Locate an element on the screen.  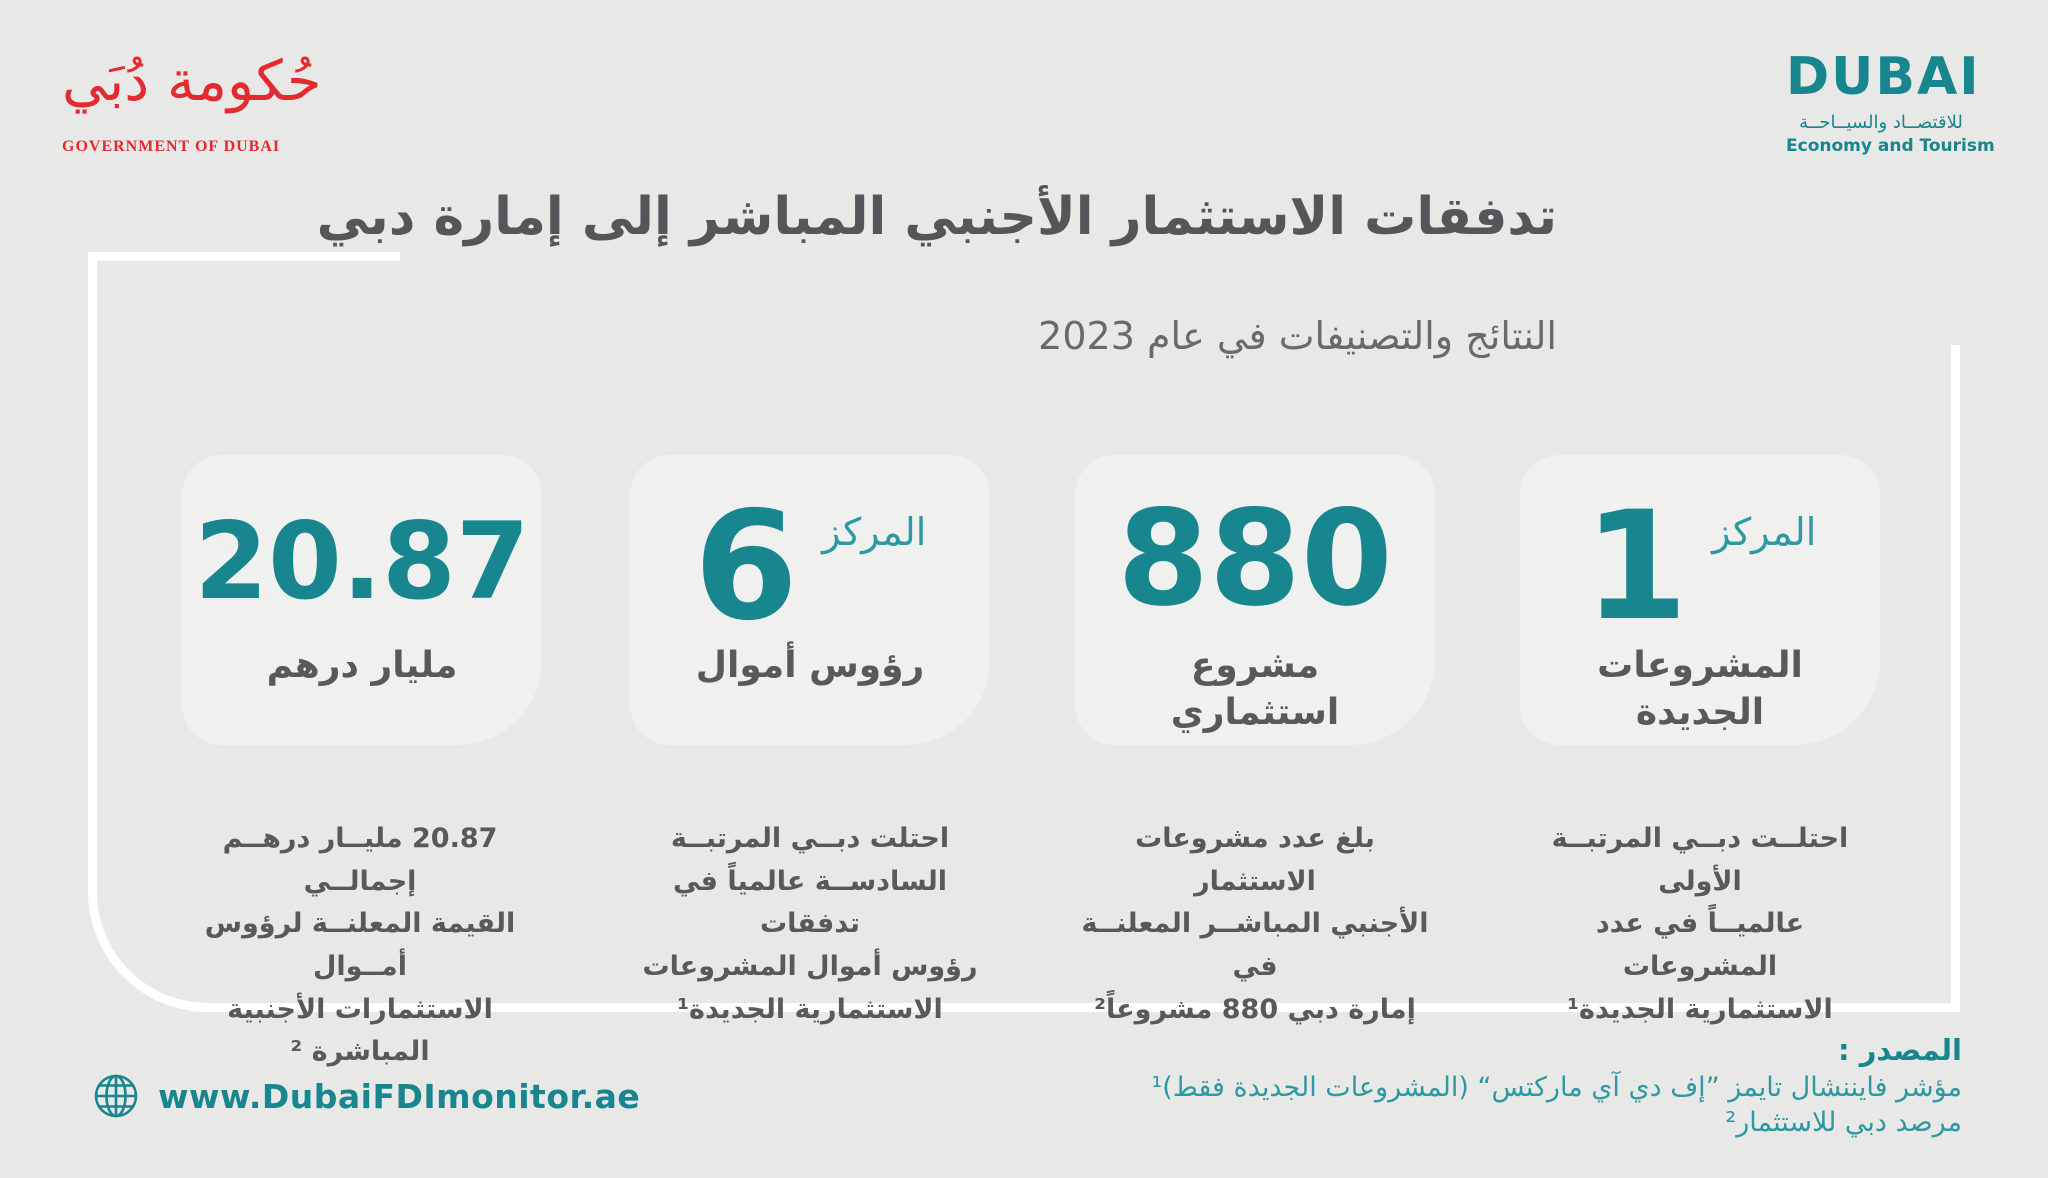
website-url: www.DubaiFDImonitor.ae is located at coordinates (399, 1096).